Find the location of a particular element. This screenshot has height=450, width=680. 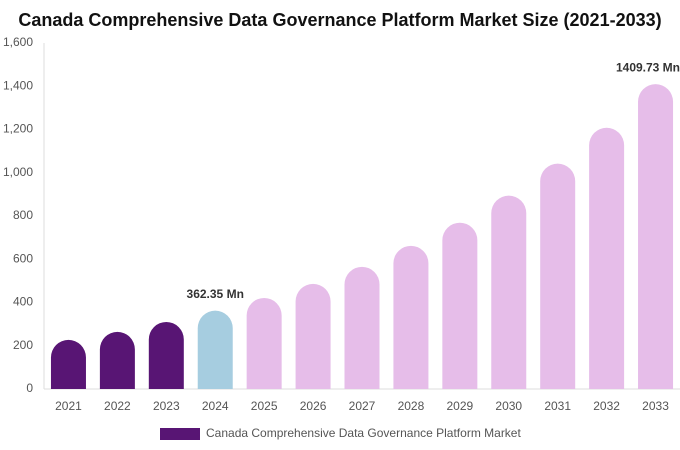

y-tick-label: 1,000 is located at coordinates (18, 172).